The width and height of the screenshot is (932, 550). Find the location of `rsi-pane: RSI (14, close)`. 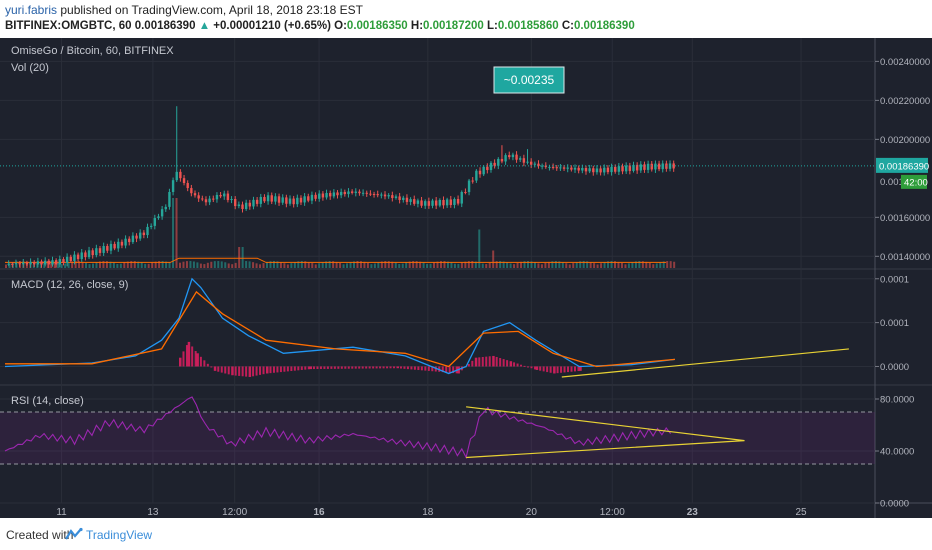

rsi-pane: RSI (14, close) is located at coordinates (47, 401).